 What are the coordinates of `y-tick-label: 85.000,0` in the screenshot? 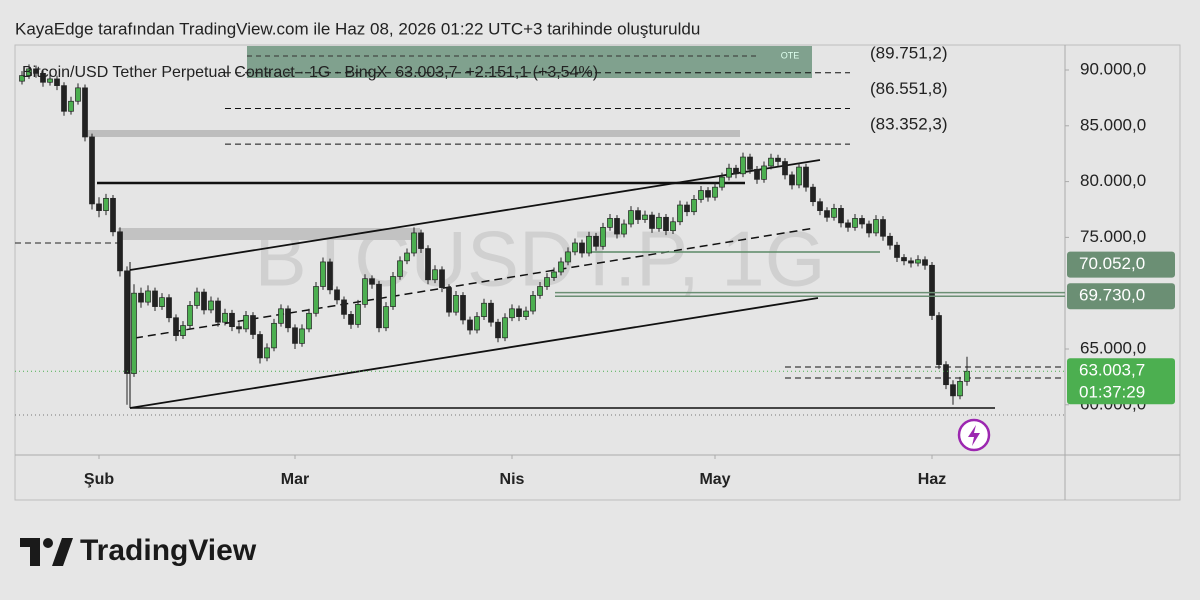 It's located at (1113, 124).